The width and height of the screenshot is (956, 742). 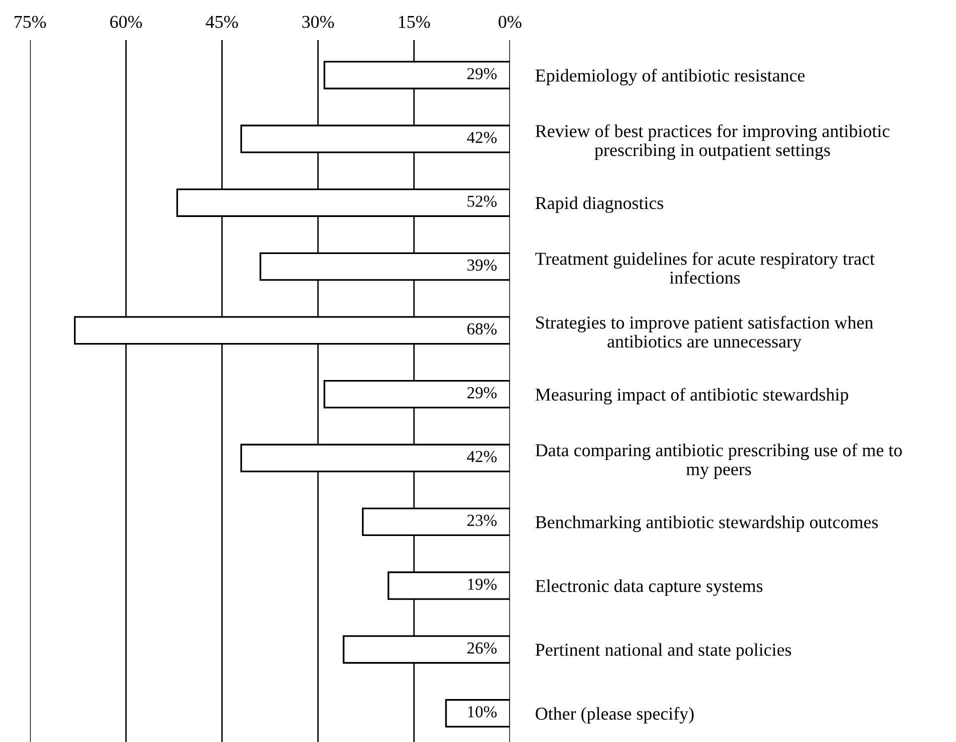 What do you see at coordinates (713, 142) in the screenshot?
I see `y-tick-label: Review of best practices for improving antibiotic prescribing in outpatient settings` at bounding box center [713, 142].